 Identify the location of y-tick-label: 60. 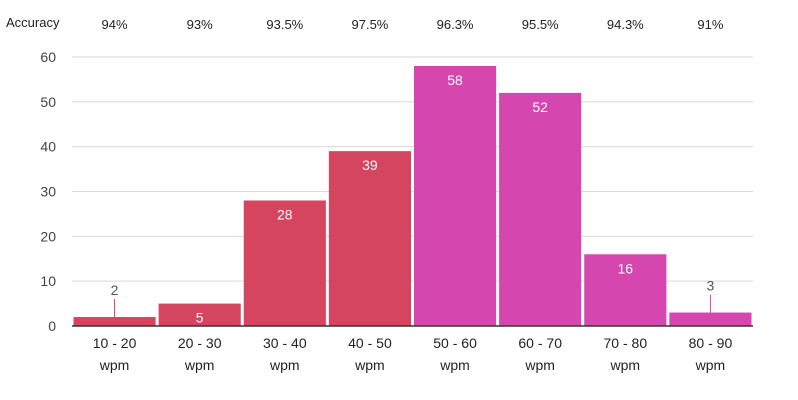
(48, 57).